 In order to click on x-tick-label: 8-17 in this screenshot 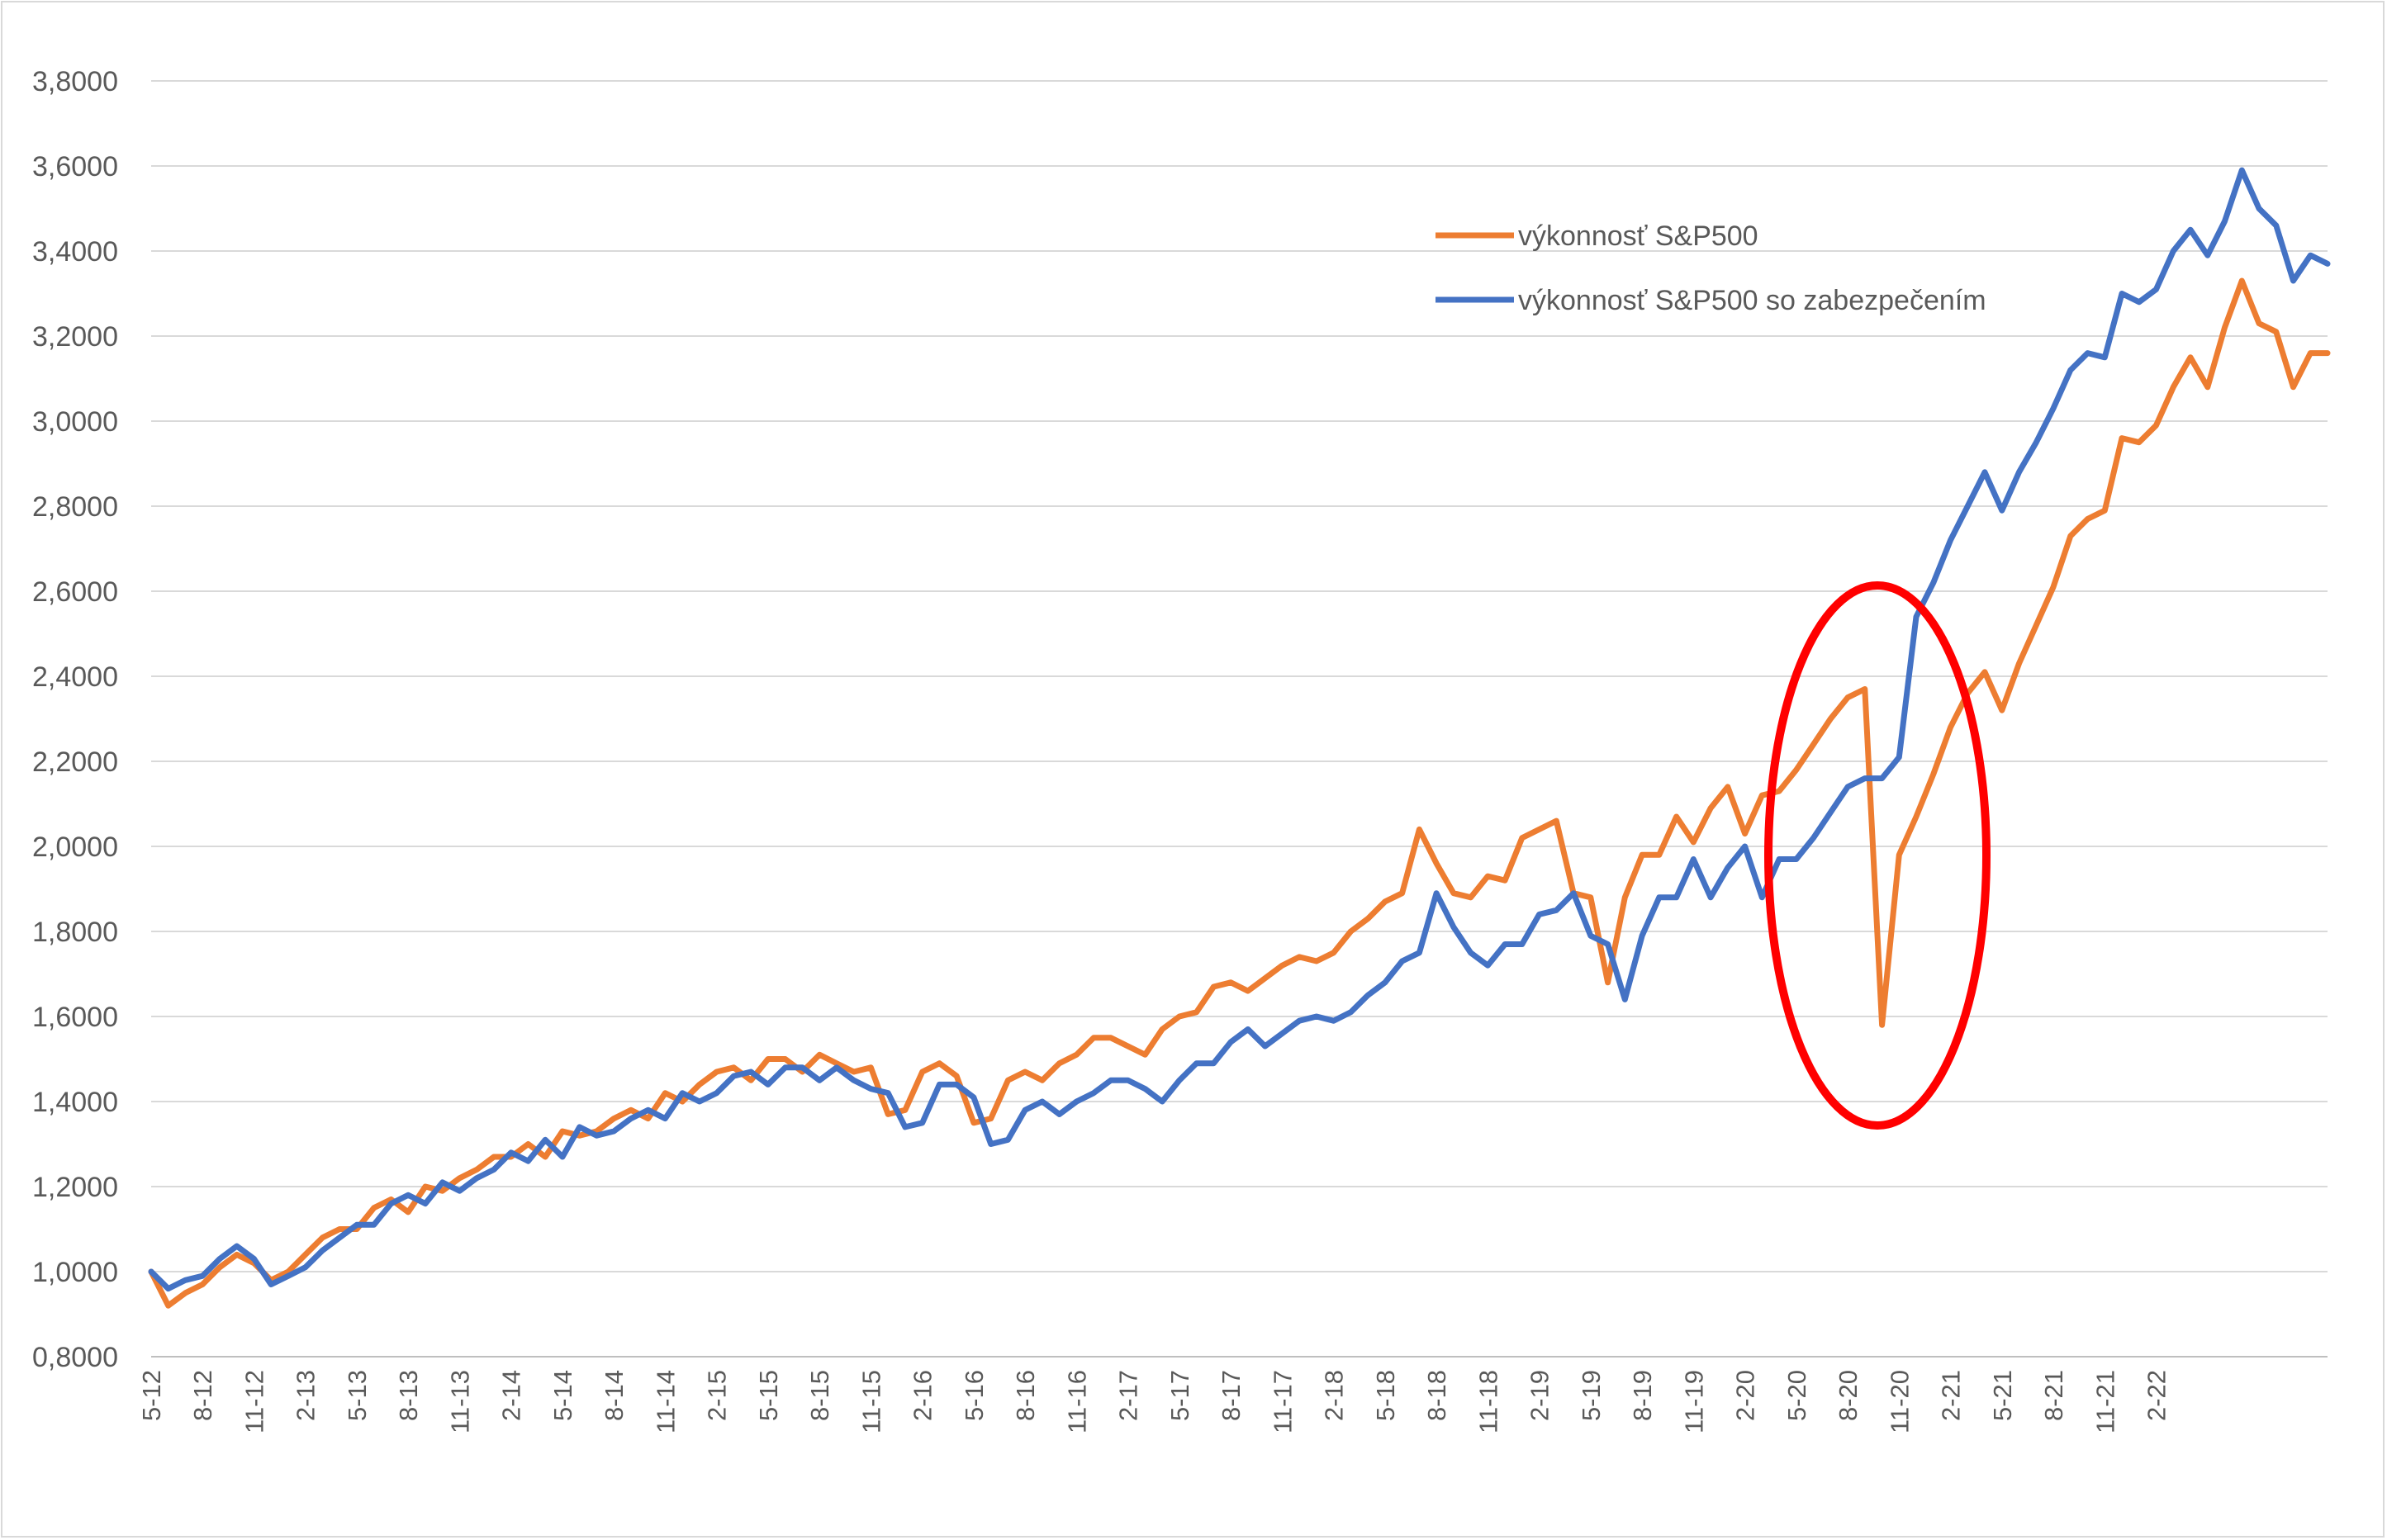, I will do `click(1231, 1396)`.